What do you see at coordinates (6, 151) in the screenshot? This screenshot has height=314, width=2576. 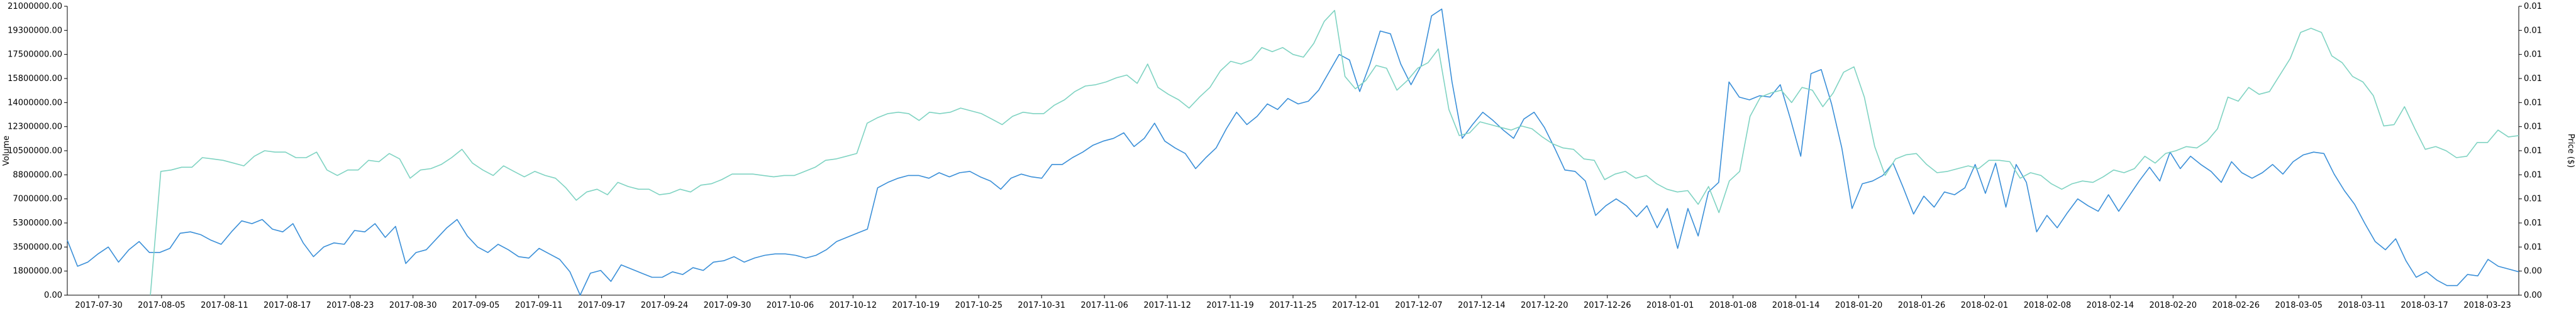 I see `y-axis-left-title: Volume` at bounding box center [6, 151].